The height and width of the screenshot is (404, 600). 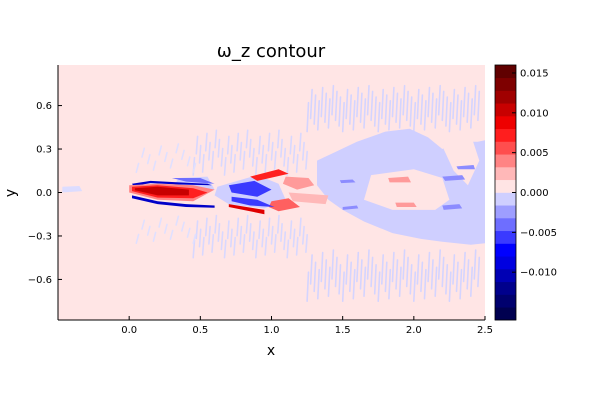 What do you see at coordinates (129, 330) in the screenshot?
I see `x-tick-label: 0.0` at bounding box center [129, 330].